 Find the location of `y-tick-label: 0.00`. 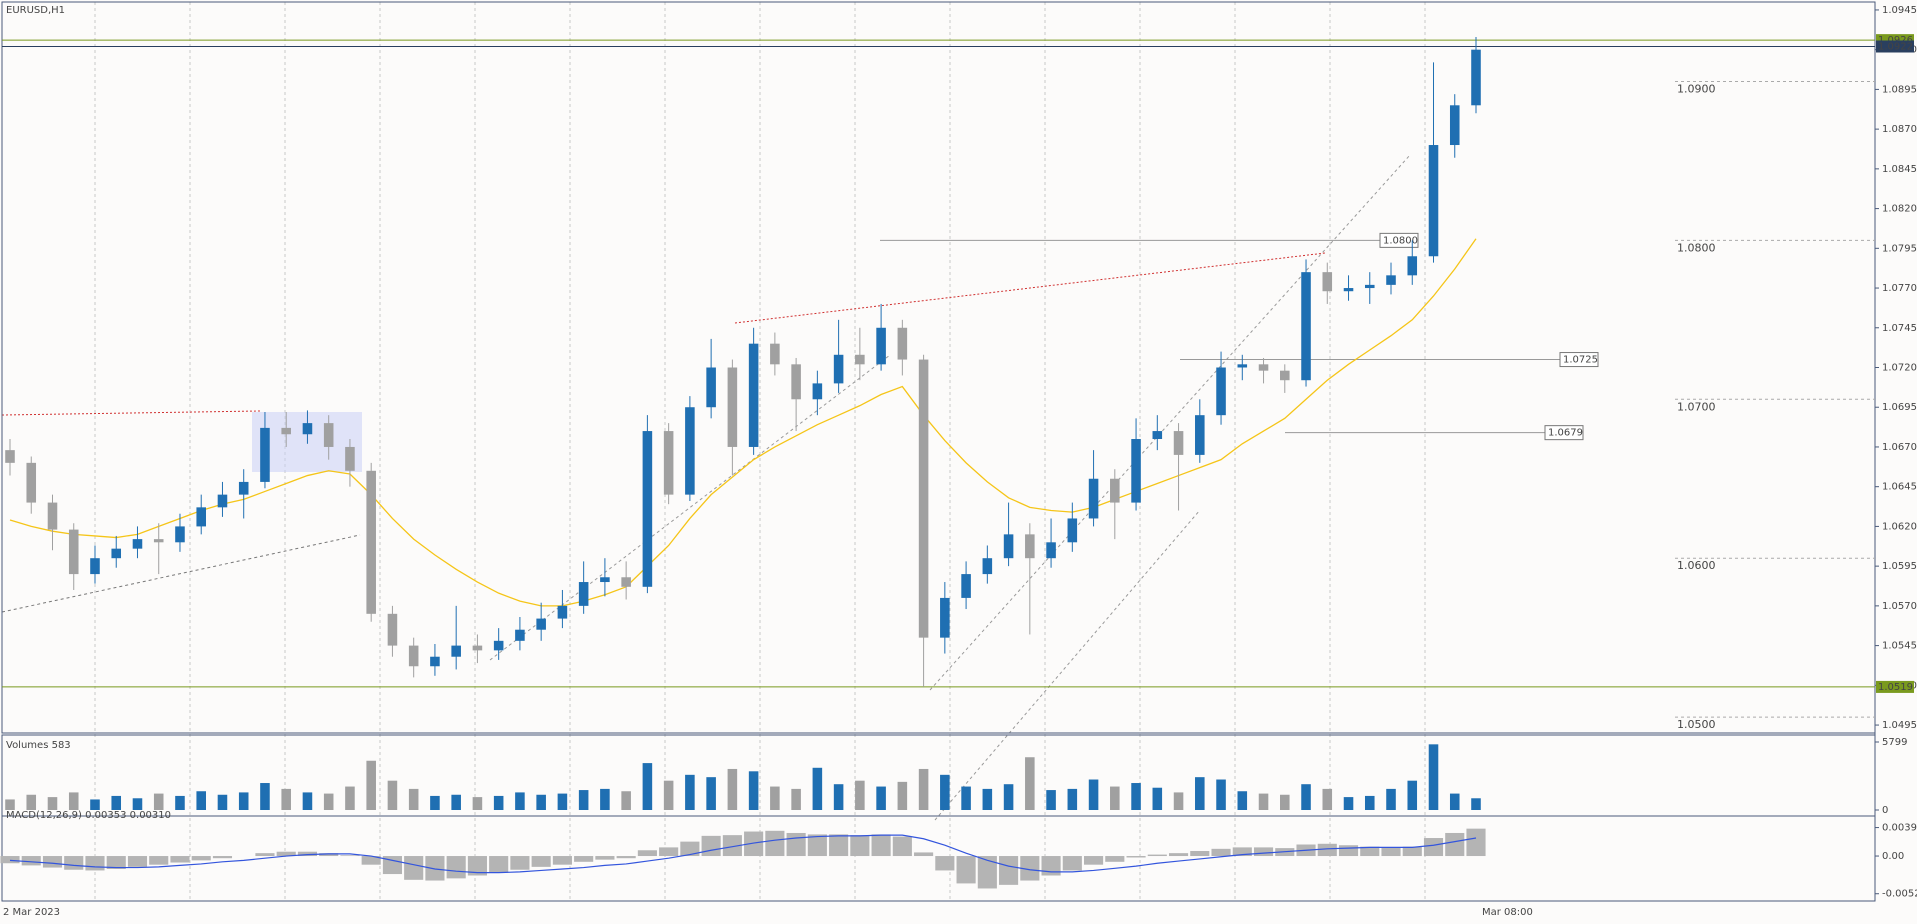

y-tick-label: 0.00 is located at coordinates (1893, 856).